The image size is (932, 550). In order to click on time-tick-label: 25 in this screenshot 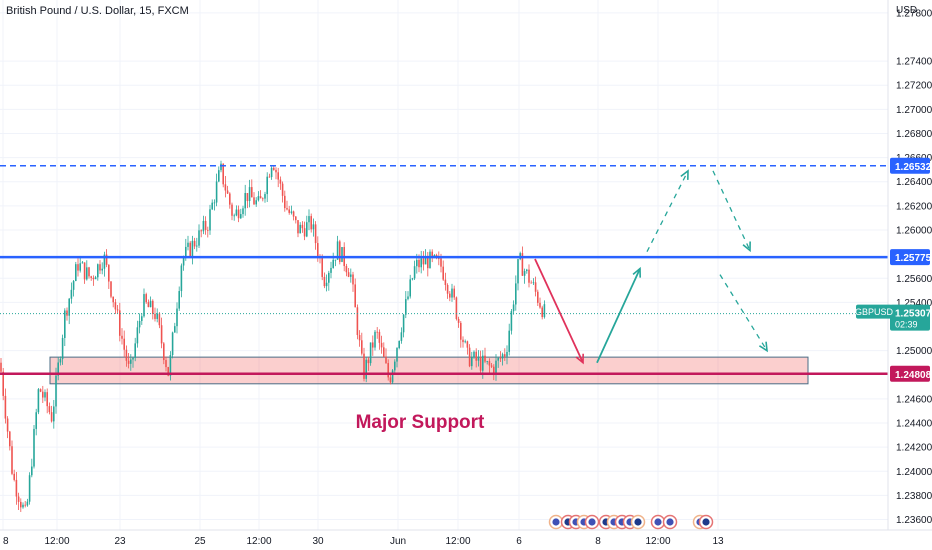, I will do `click(200, 541)`.